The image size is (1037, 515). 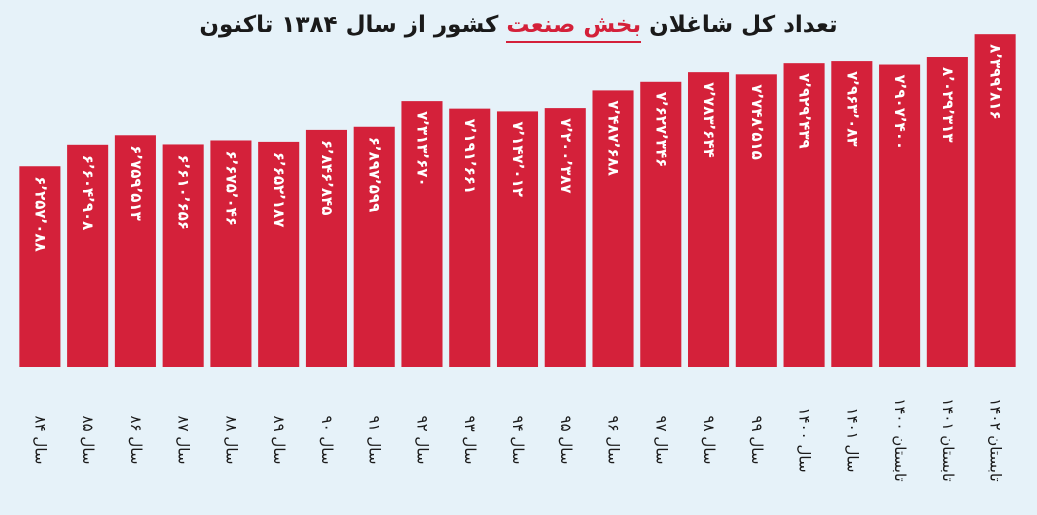 I want to click on x-tick-label: سال ۹۹, so click(x=757, y=440).